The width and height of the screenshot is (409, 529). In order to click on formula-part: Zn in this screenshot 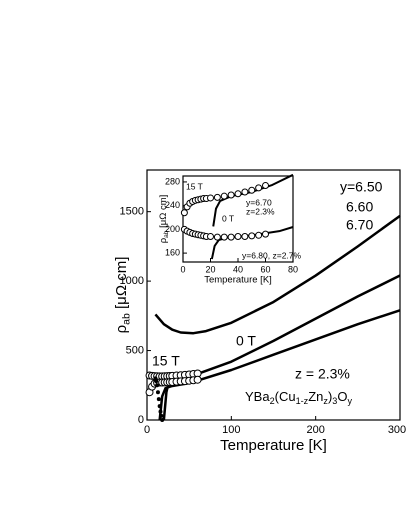, I will do `click(315, 396)`.